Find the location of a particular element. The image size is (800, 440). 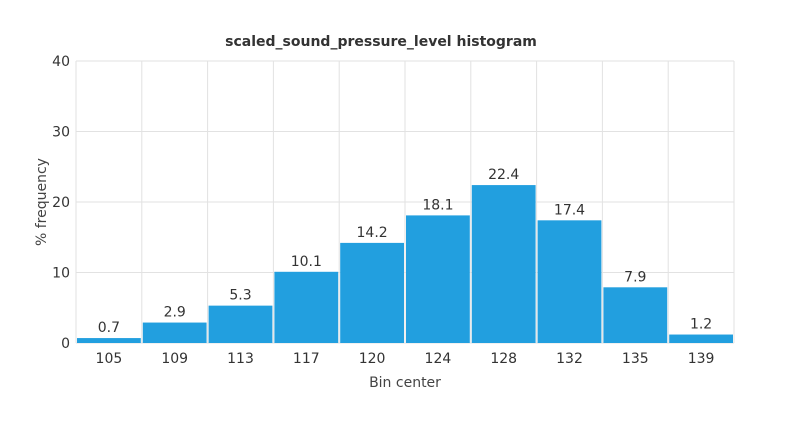

bar-data-label: 17.4 is located at coordinates (569, 210).